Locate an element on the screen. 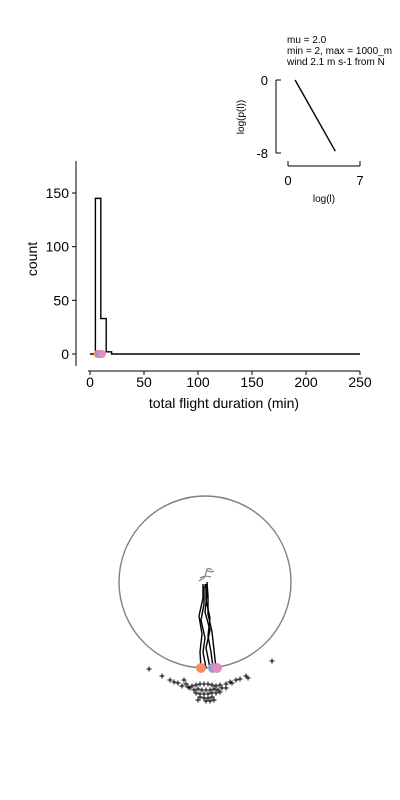 The width and height of the screenshot is (400, 800). hist-y-label: count is located at coordinates (32, 259).